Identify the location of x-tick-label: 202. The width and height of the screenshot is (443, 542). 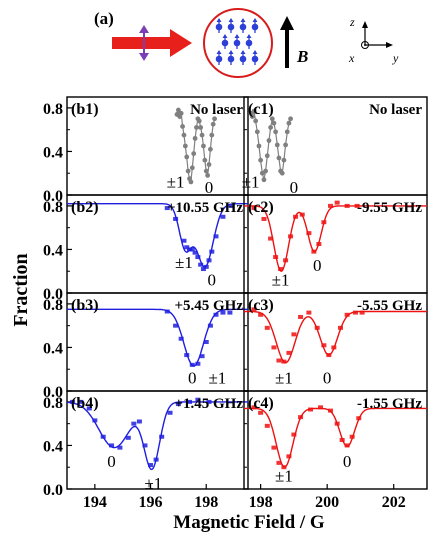
(394, 502).